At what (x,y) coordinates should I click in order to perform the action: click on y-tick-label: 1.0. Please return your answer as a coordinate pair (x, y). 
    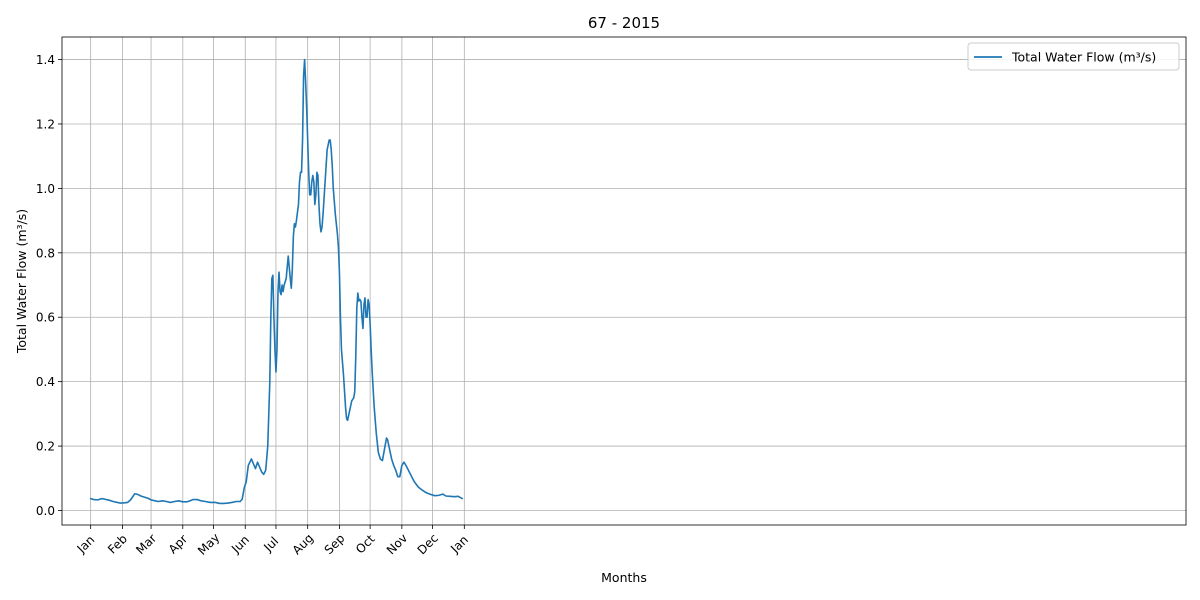
    Looking at the image, I should click on (45, 189).